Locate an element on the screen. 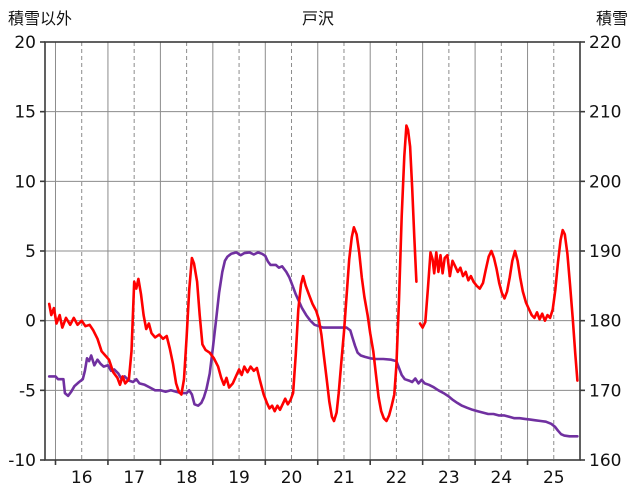 Image resolution: width=636 pixels, height=501 pixels. left-tick-label: -10 is located at coordinates (22, 461).